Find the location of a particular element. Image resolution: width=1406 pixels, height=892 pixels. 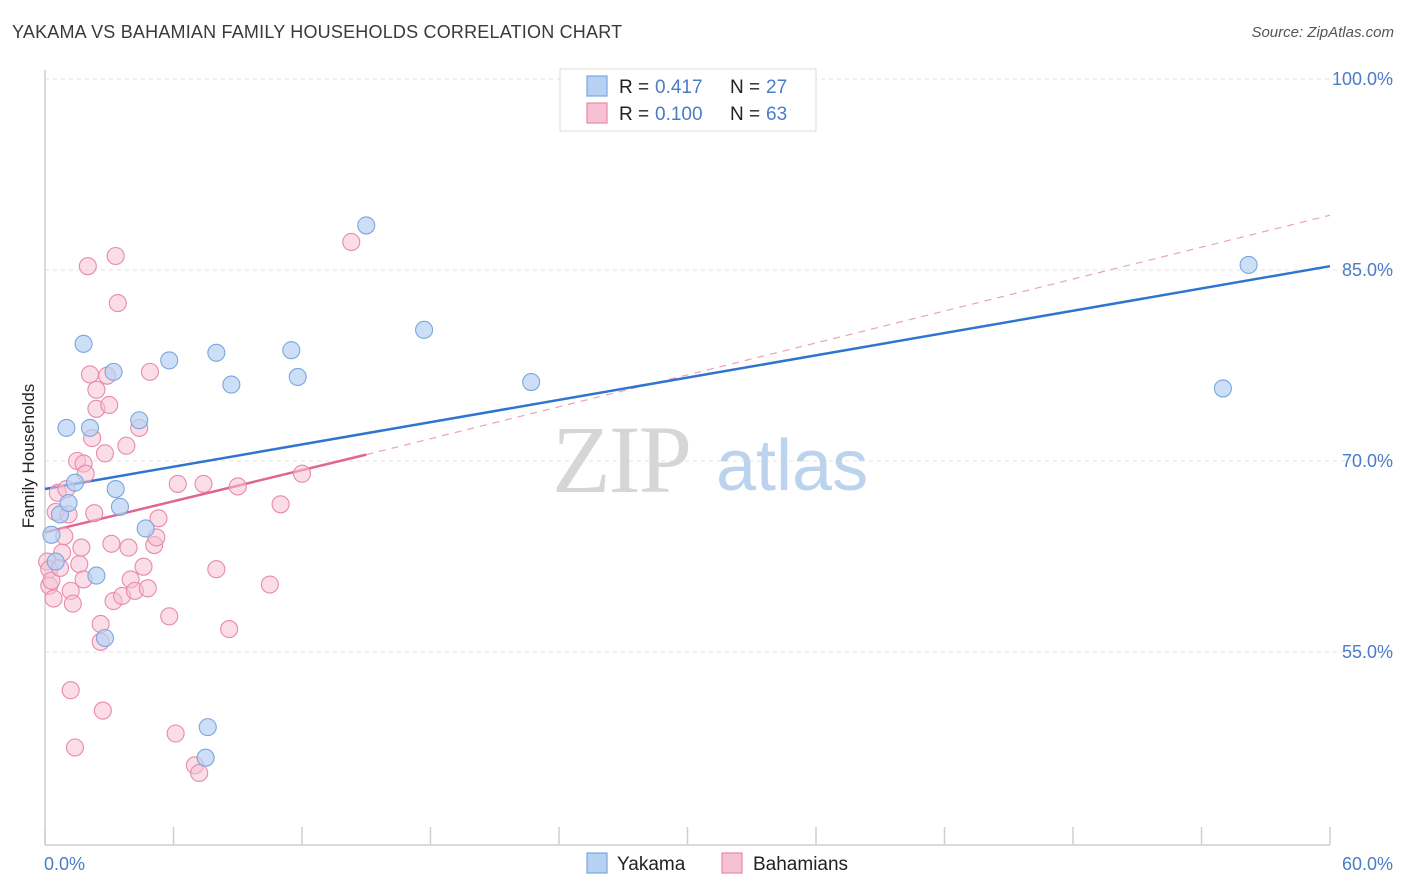

y-tick-label-70: 70.0% is located at coordinates (1367, 461).